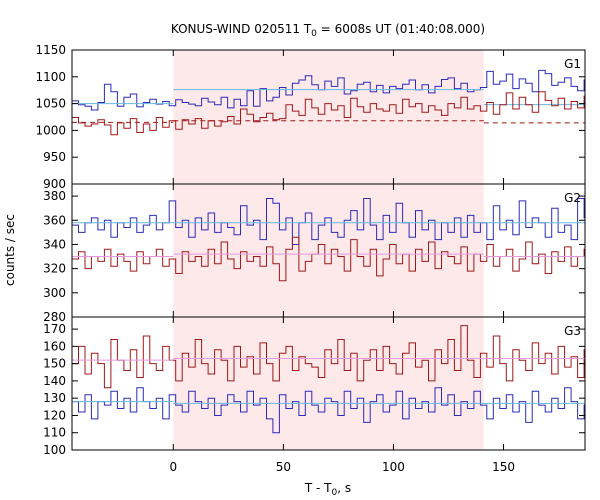 This screenshot has width=600, height=500. What do you see at coordinates (342, 467) in the screenshot?
I see `x-axis-labels: 0 50 100 150` at bounding box center [342, 467].